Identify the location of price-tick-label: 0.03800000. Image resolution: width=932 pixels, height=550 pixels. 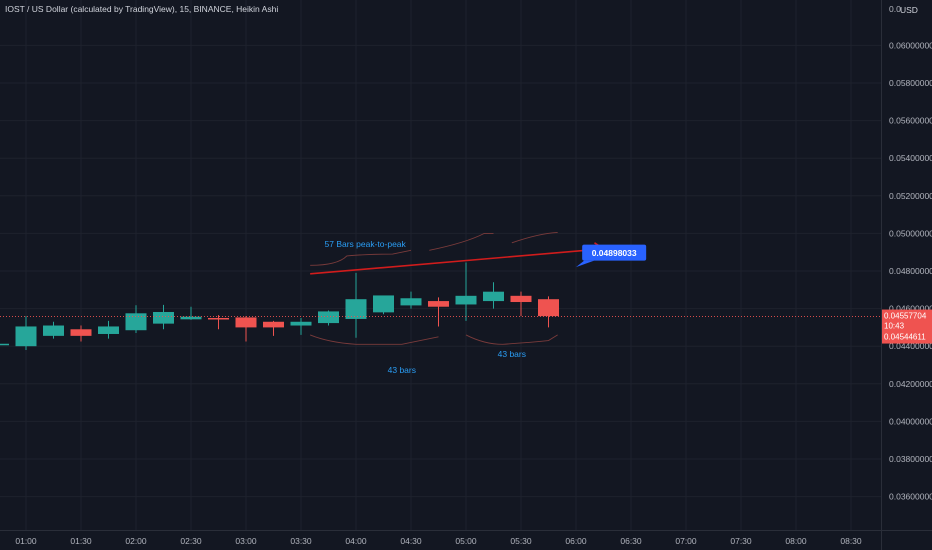
(910, 459).